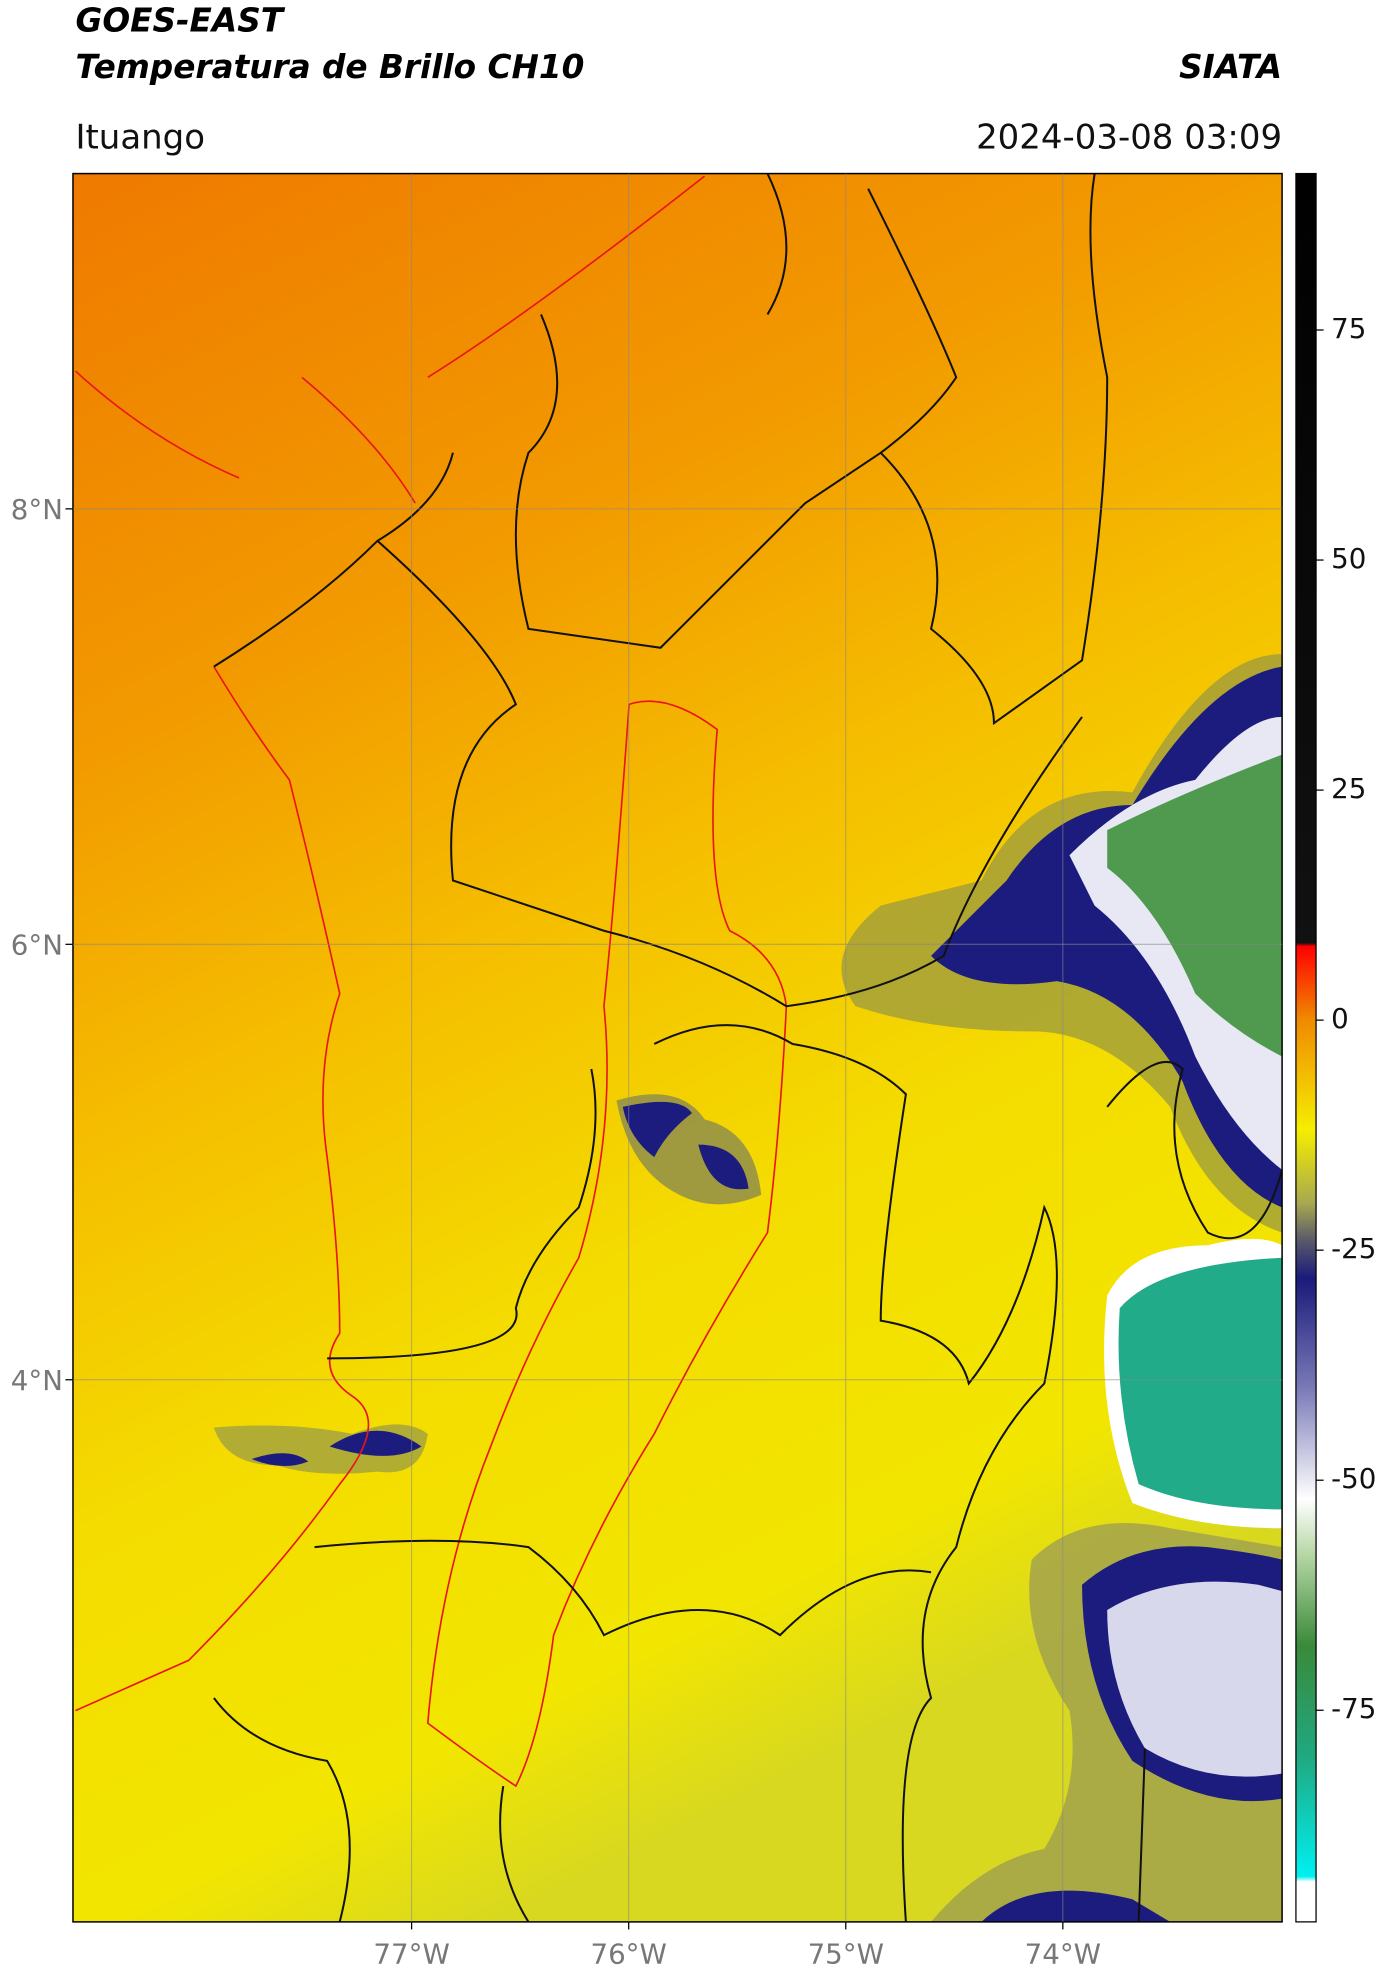 The image size is (1384, 1981). What do you see at coordinates (1306, 1047) in the screenshot?
I see `colorbar` at bounding box center [1306, 1047].